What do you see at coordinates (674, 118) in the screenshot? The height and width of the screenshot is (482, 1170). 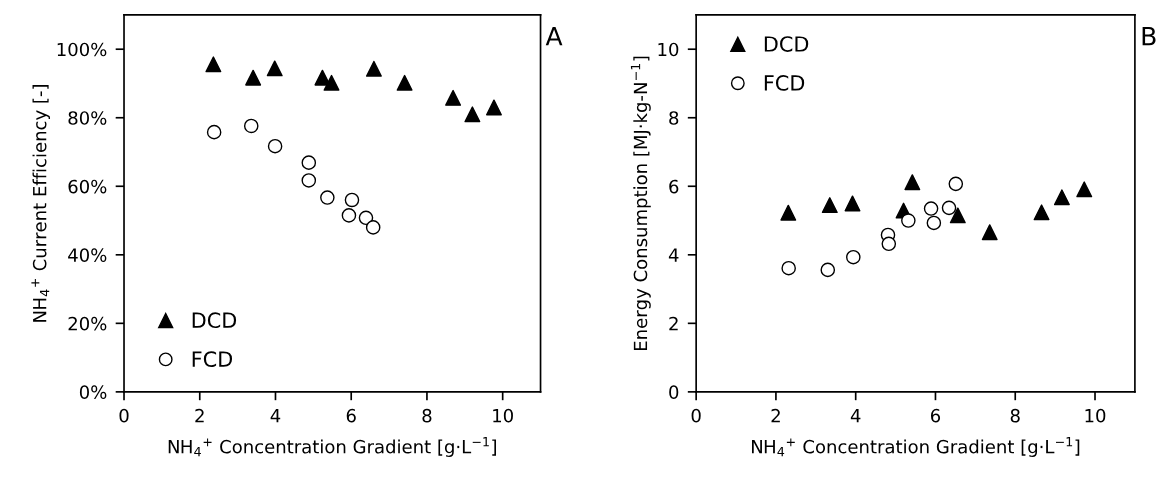 I see `y-tick-label: 8` at bounding box center [674, 118].